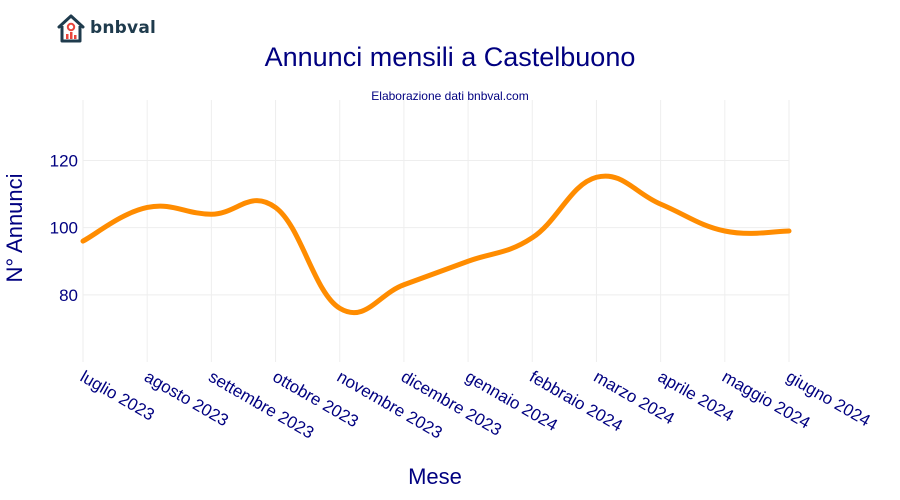 This screenshot has width=900, height=500. Describe the element at coordinates (450, 96) in the screenshot. I see `chart-subtitle: Elaborazione dati bnbval.com` at that location.